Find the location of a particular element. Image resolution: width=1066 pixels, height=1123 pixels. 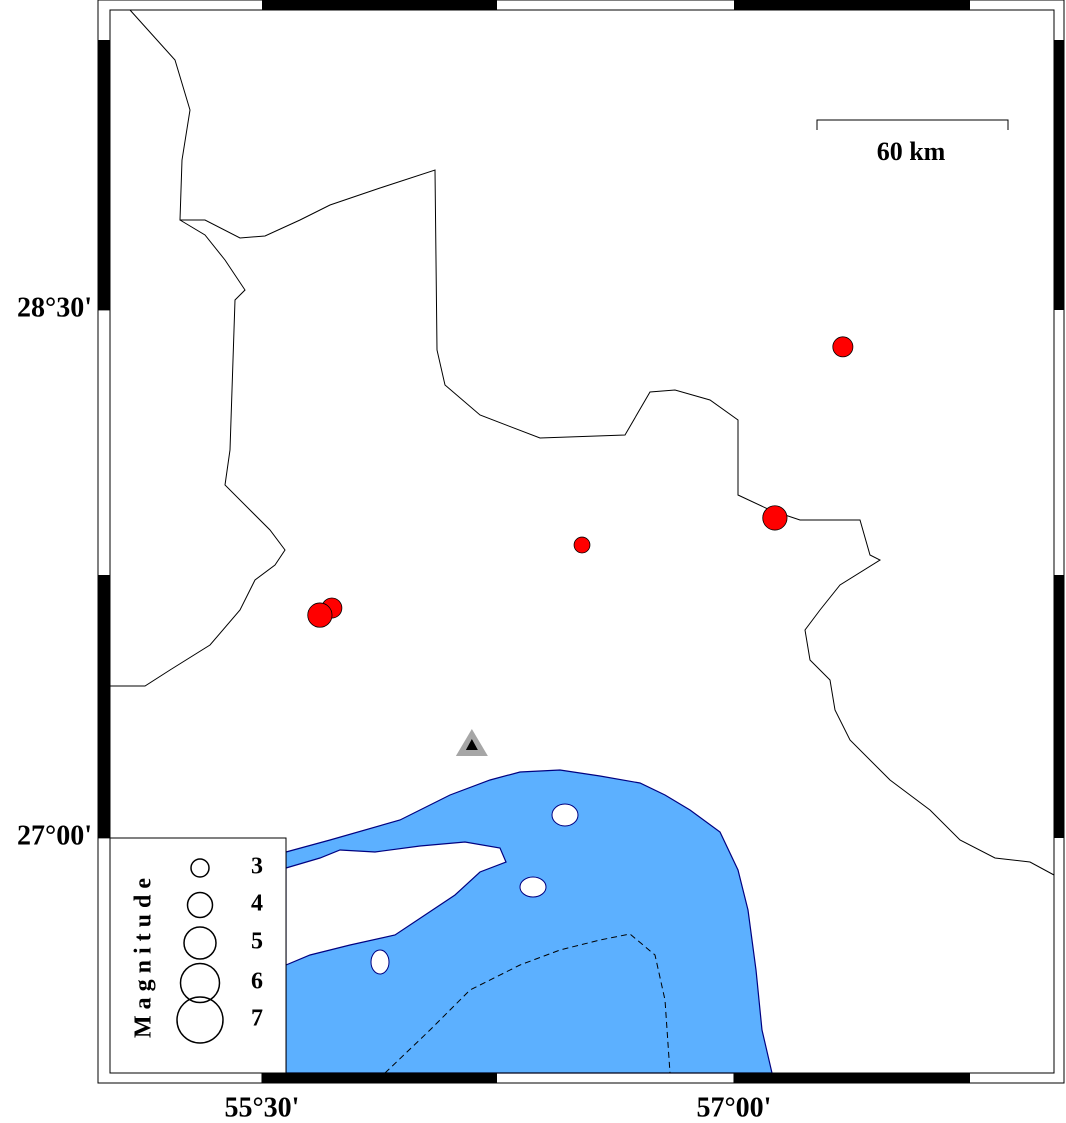

legend-label: 5 is located at coordinates (257, 942).